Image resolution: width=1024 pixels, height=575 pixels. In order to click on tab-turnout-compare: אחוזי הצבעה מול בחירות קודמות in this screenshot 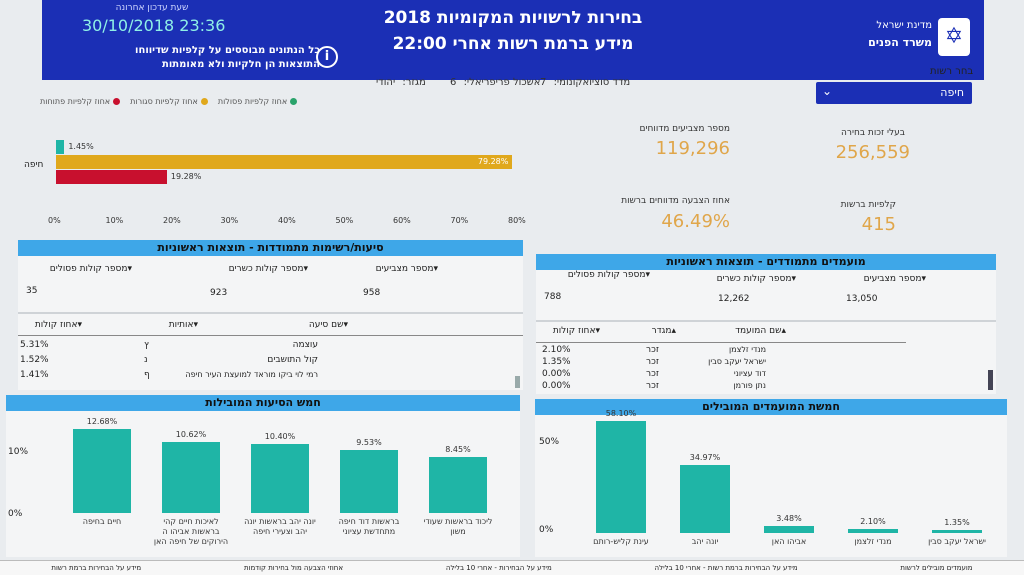, I will do `click(294, 568)`.